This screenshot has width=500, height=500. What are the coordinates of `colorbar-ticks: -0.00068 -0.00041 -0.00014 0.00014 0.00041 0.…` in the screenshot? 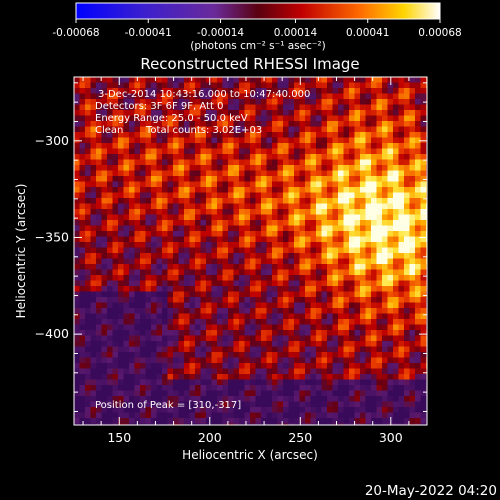 It's located at (257, 29).